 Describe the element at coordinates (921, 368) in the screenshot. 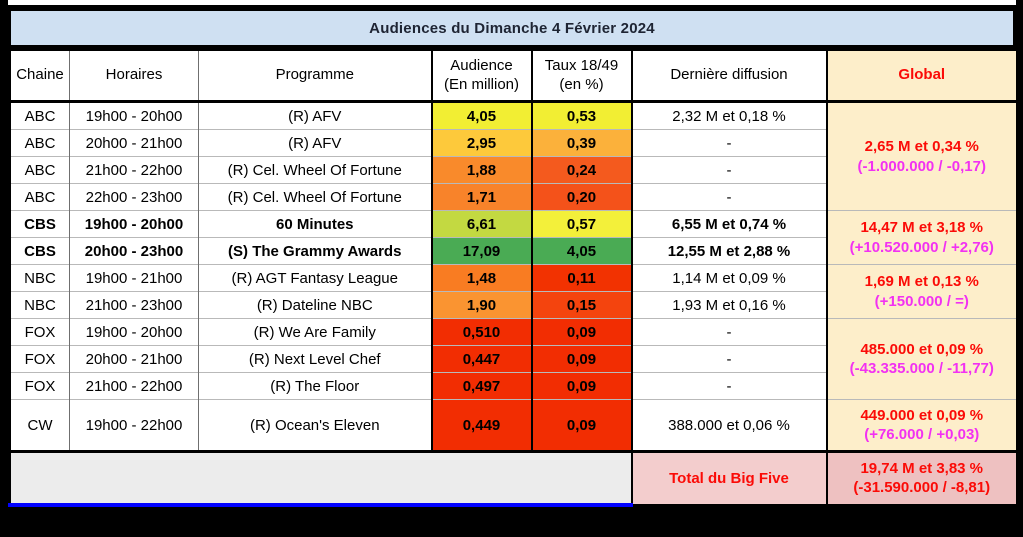

I see `global-line2: (-43.335.000 / -11,77)` at that location.